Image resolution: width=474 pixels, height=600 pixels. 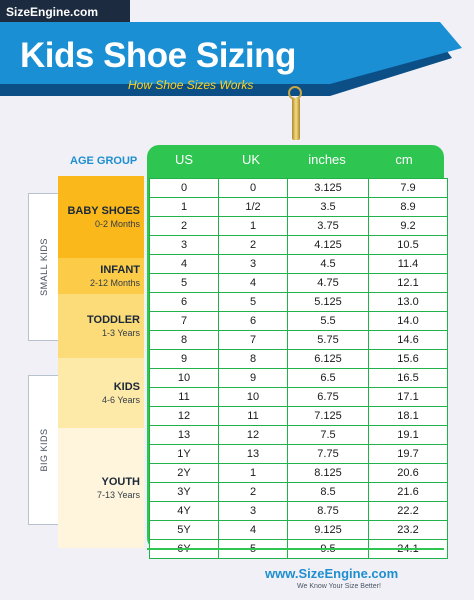 I want to click on table-row: 2 1 3.75 9.2, so click(x=298, y=226).